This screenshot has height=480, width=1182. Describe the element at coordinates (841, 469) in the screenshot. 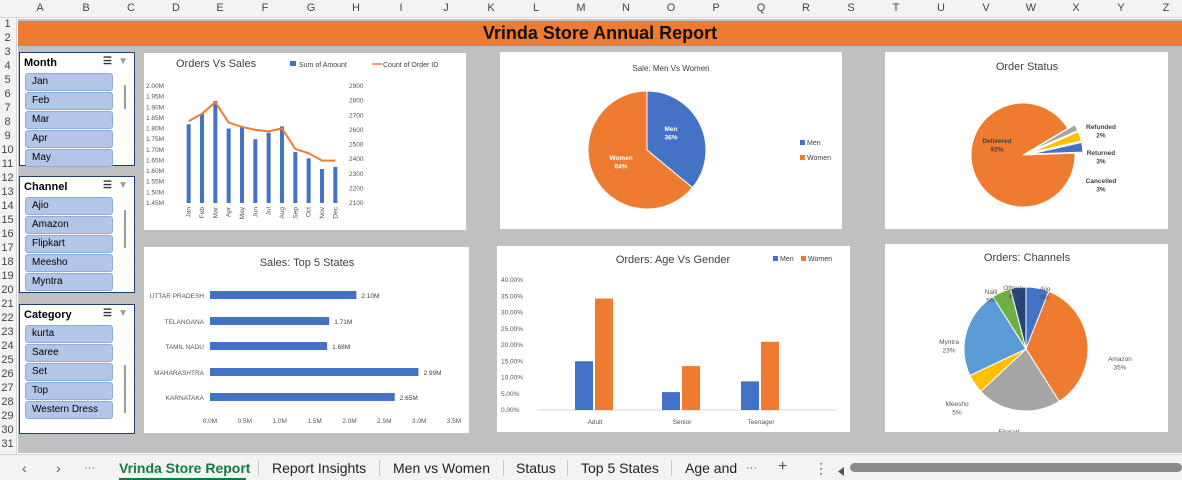

I see `scroll-left-icon` at that location.